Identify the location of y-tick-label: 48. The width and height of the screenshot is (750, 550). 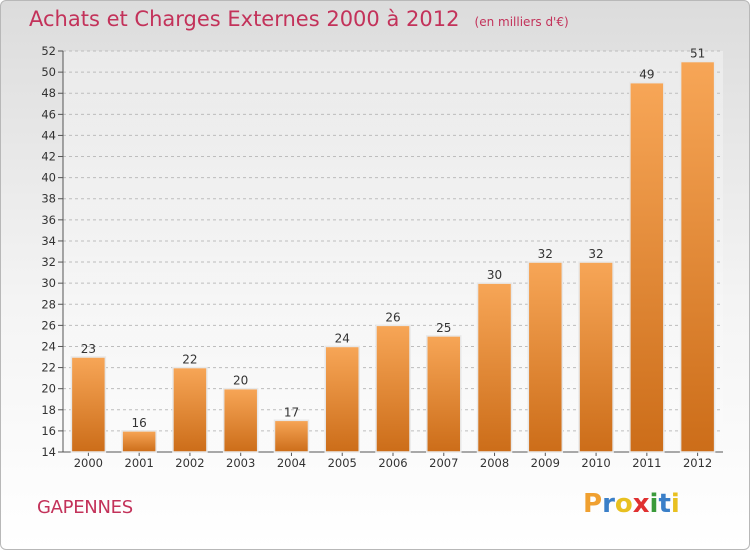
(48, 93).